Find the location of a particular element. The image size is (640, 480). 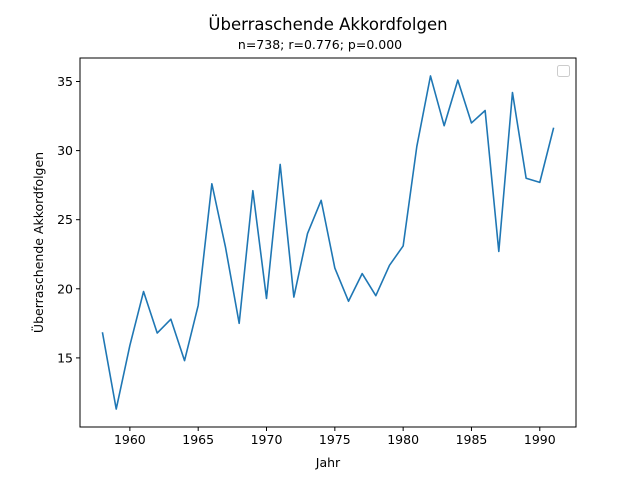

x-axis-label: Jahr is located at coordinates (328, 462).